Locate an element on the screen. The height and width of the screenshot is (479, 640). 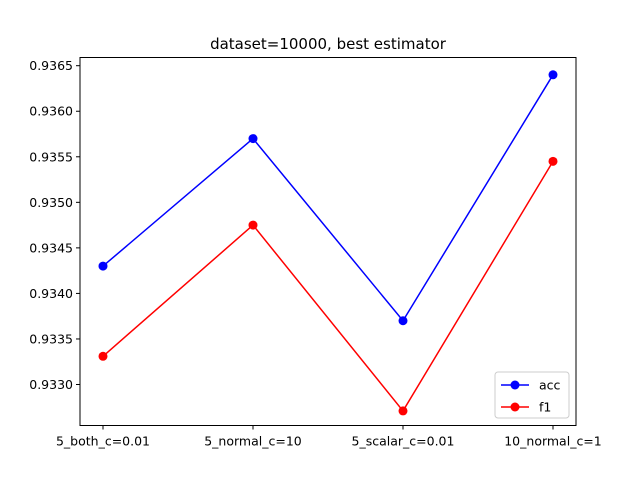
x-tick-label: 5_normal_c=10 is located at coordinates (253, 441).